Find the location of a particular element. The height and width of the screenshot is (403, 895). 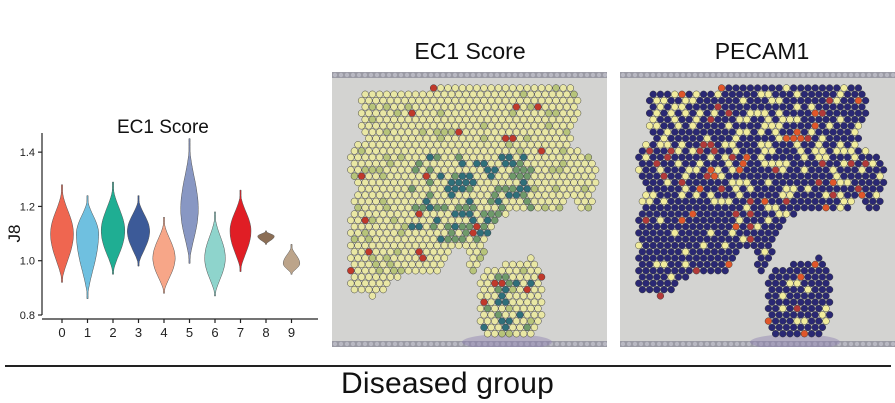

spatial-panel-title-pecam1: PECAM1 is located at coordinates (762, 51).